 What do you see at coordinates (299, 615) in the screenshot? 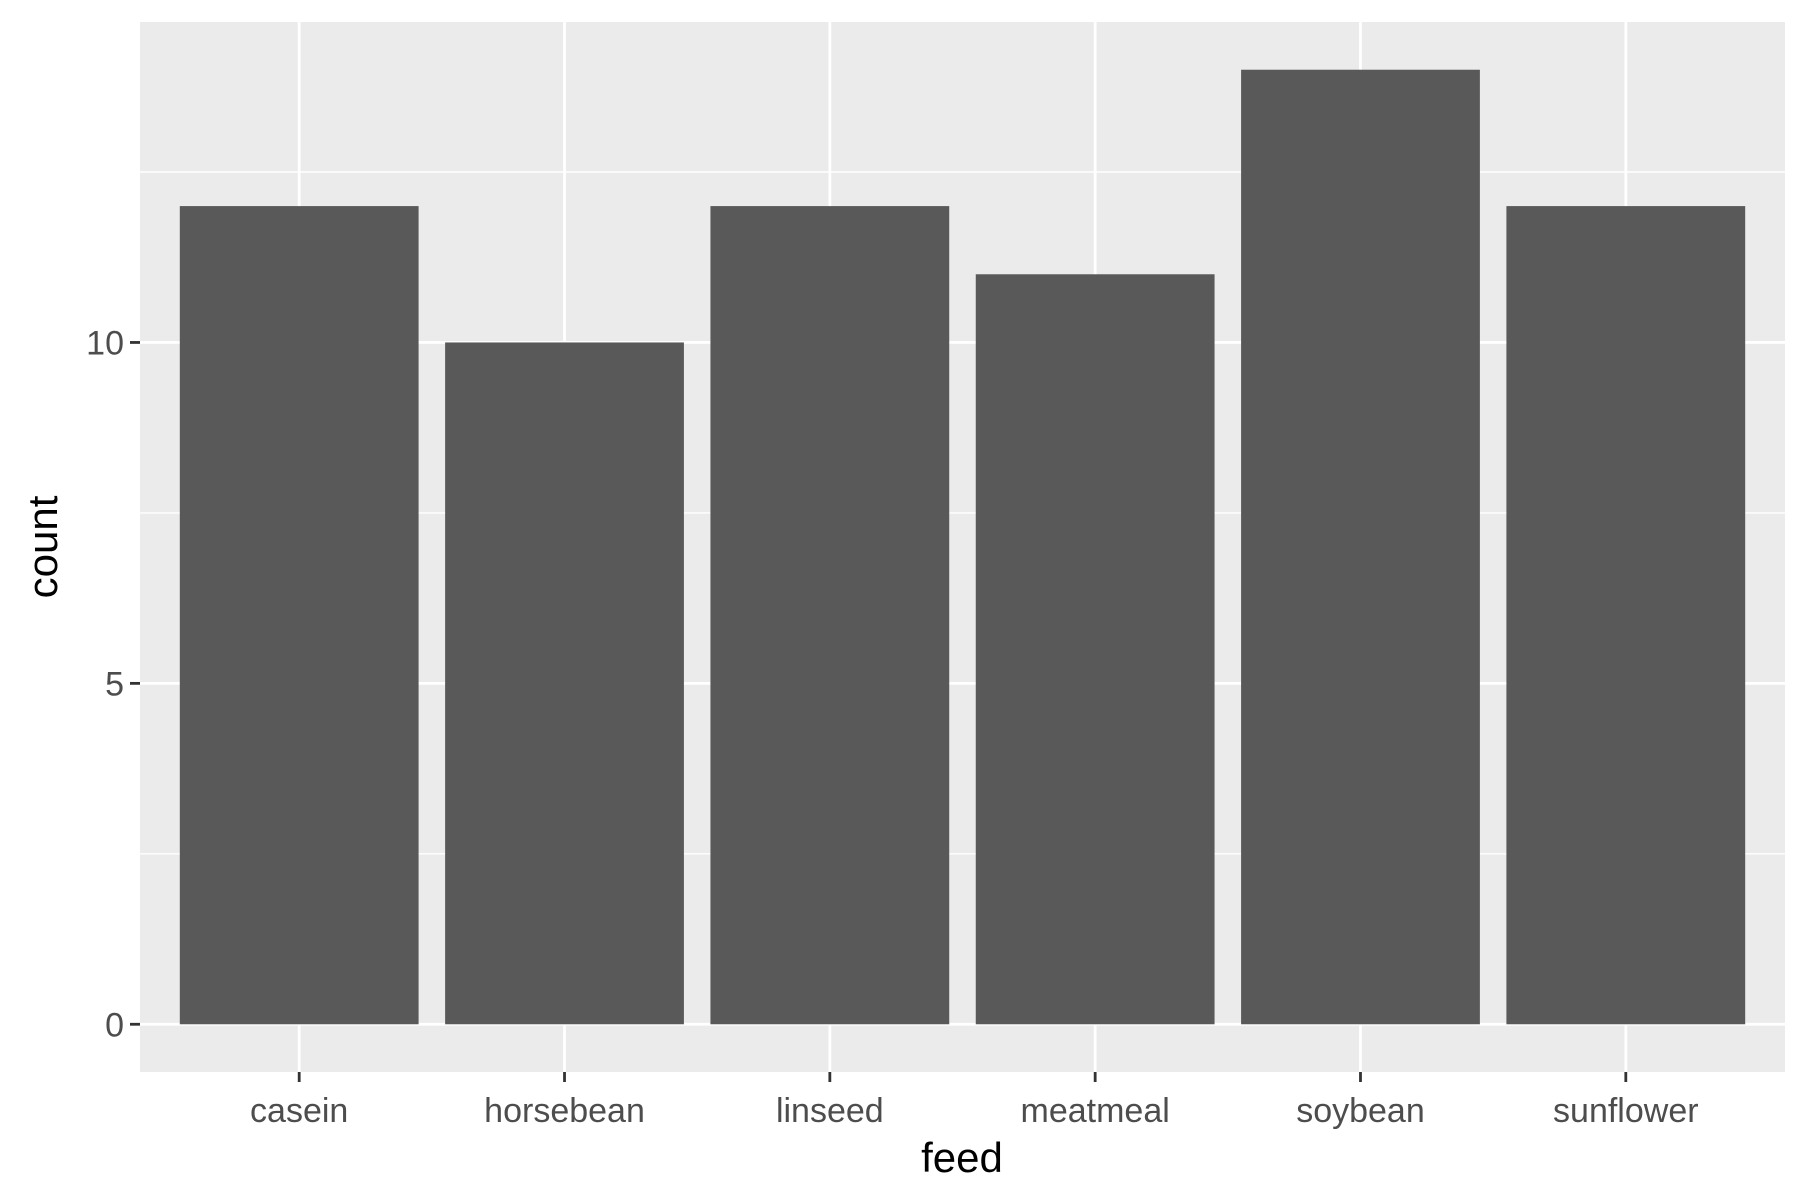
I see `bar-casein` at bounding box center [299, 615].